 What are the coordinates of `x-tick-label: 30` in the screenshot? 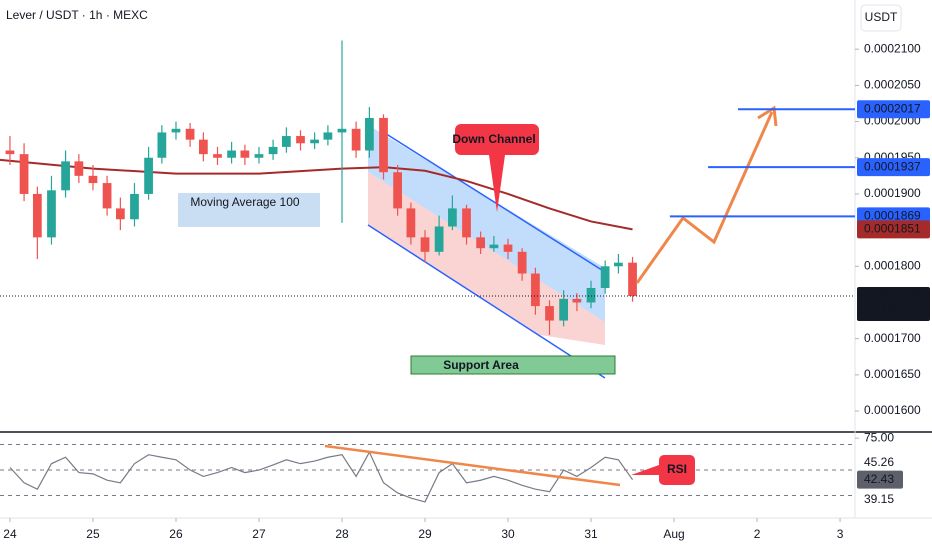 It's located at (508, 534).